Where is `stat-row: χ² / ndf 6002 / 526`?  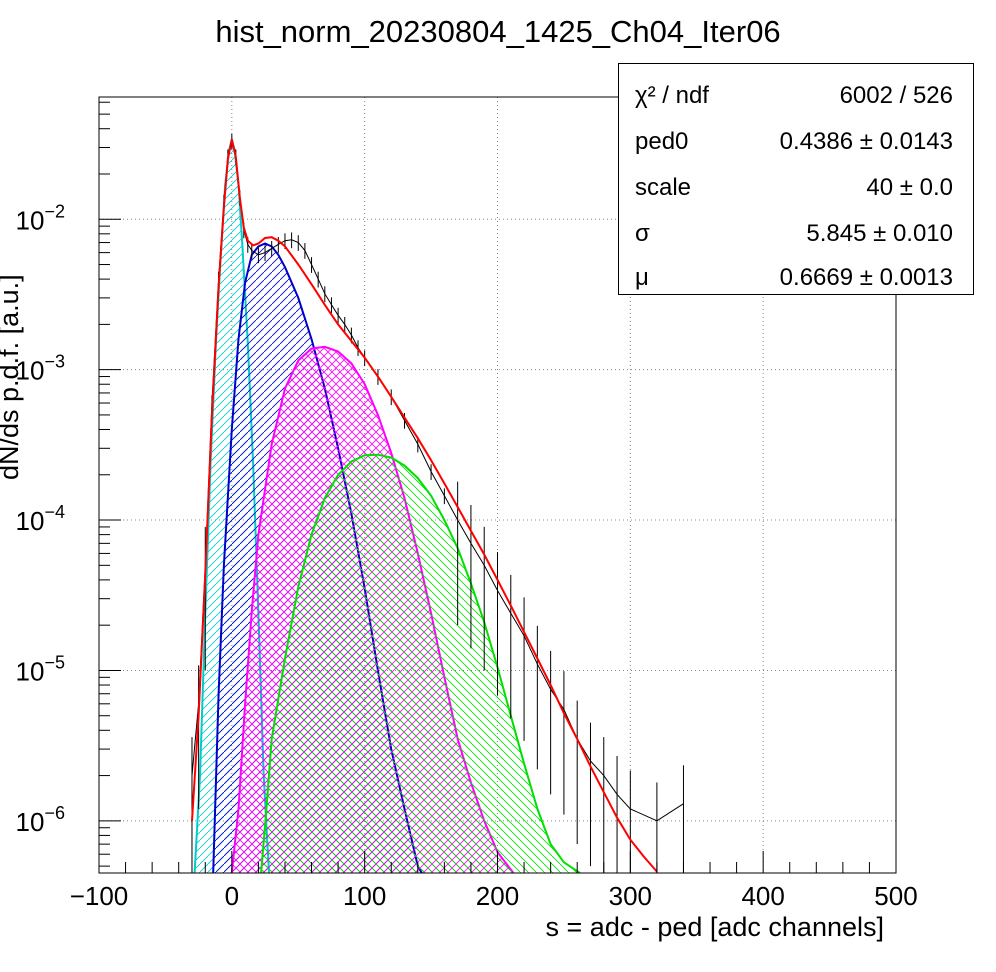
stat-row: χ² / ndf 6002 / 526 is located at coordinates (796, 95).